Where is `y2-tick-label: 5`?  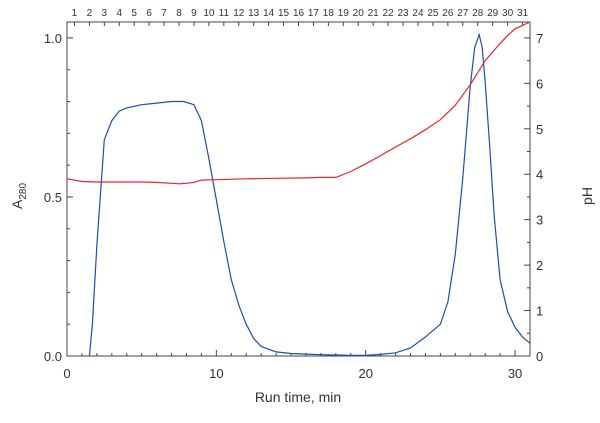 y2-tick-label: 5 is located at coordinates (539, 129).